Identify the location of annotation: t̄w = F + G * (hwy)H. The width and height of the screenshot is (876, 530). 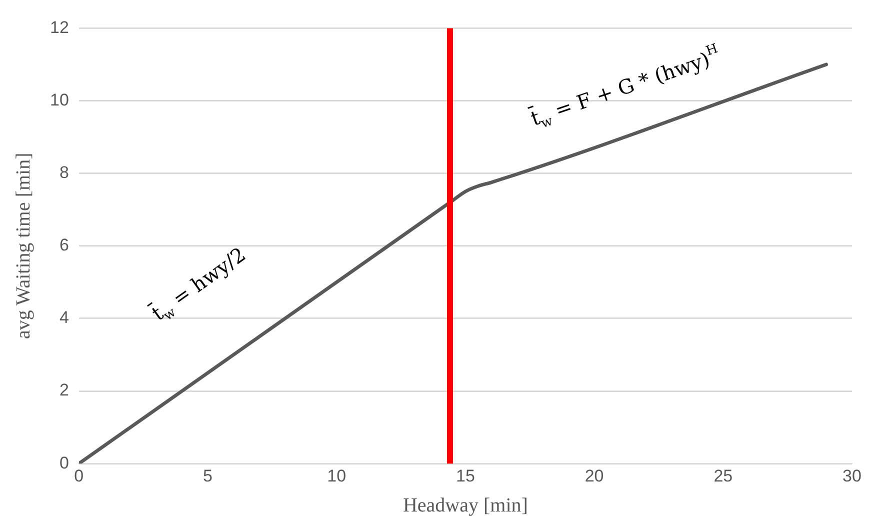
(623, 86).